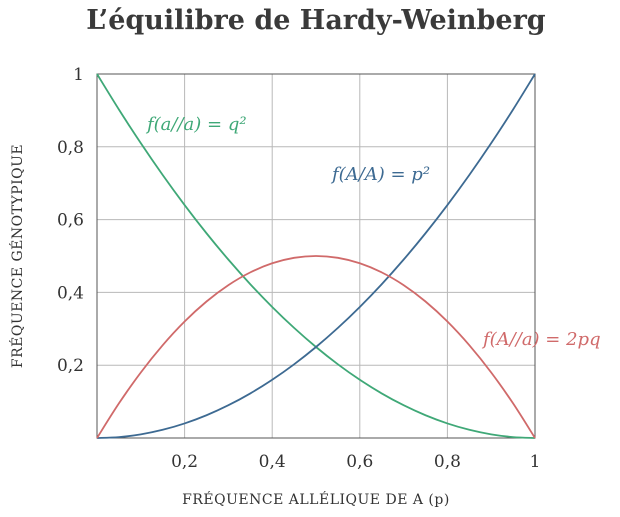 This screenshot has height=517, width=620. I want to click on x-tick-label: 0,8, so click(447, 462).